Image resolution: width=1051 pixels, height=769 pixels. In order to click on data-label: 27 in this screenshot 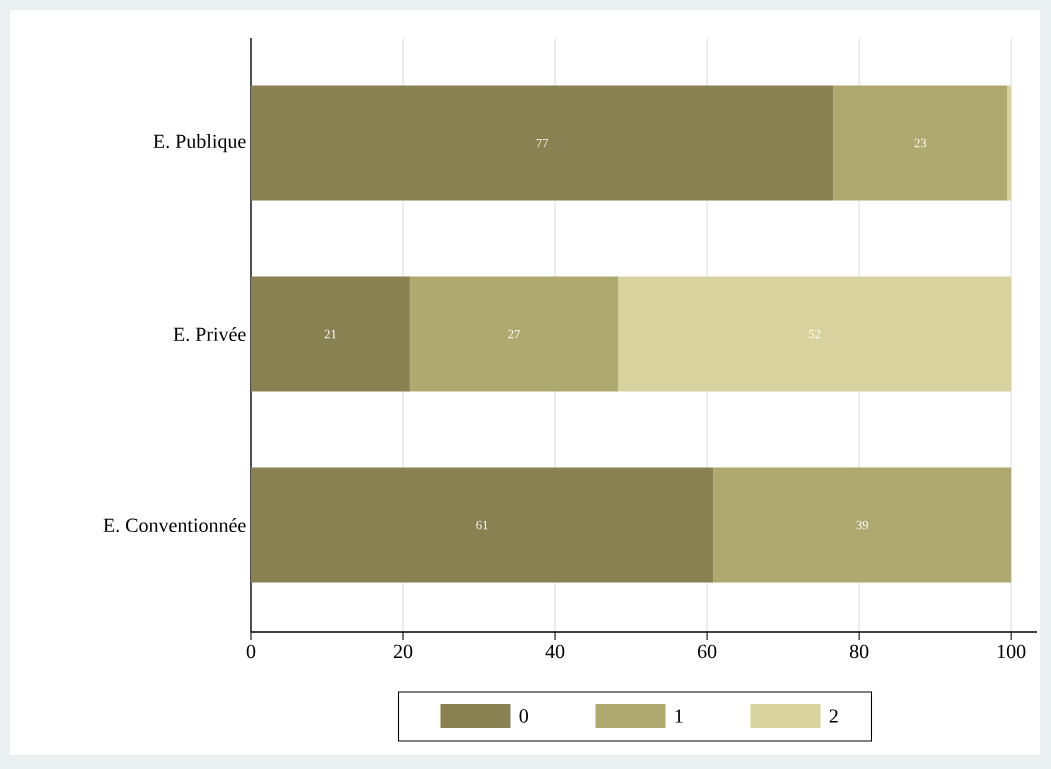, I will do `click(514, 334)`.